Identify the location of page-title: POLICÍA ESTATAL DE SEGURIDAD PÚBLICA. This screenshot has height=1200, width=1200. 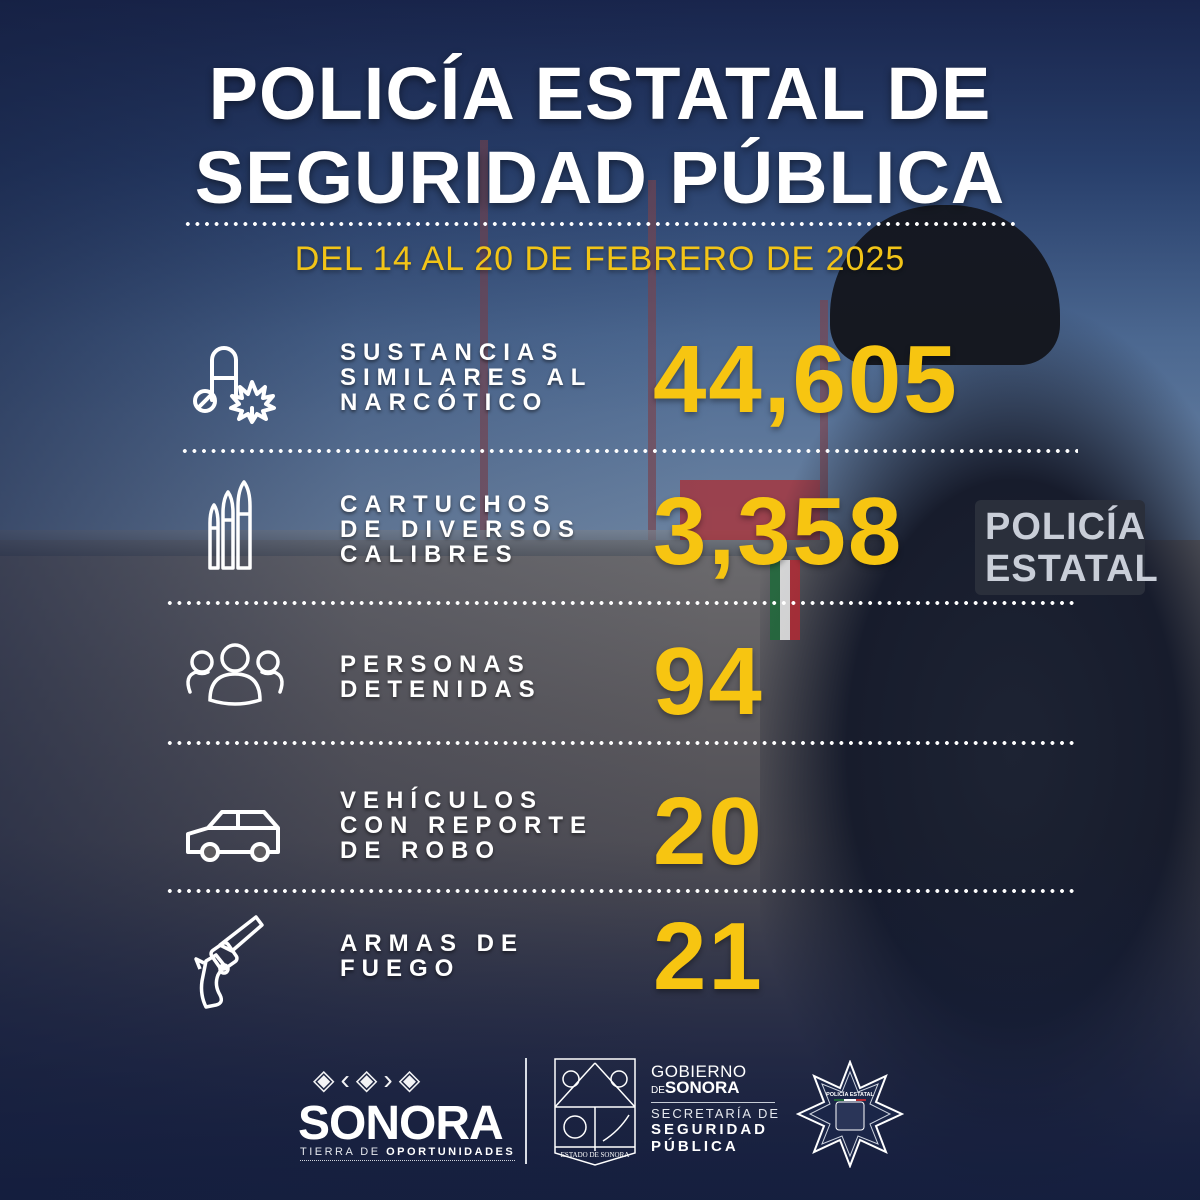
(600, 136).